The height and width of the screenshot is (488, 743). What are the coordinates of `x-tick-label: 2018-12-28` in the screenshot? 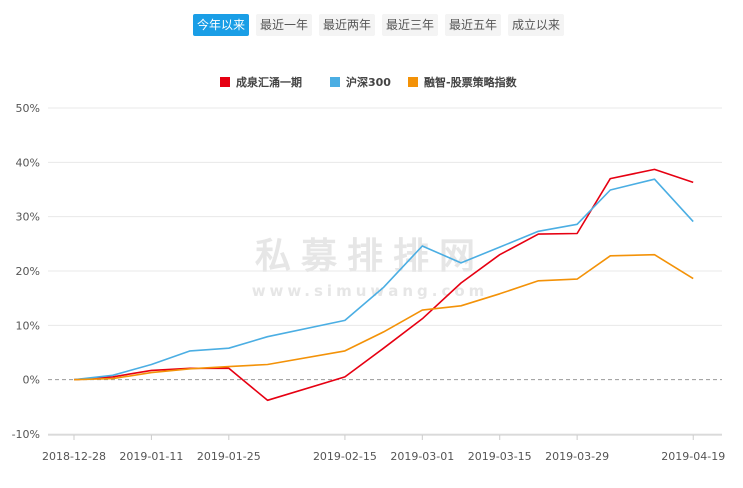 It's located at (74, 456).